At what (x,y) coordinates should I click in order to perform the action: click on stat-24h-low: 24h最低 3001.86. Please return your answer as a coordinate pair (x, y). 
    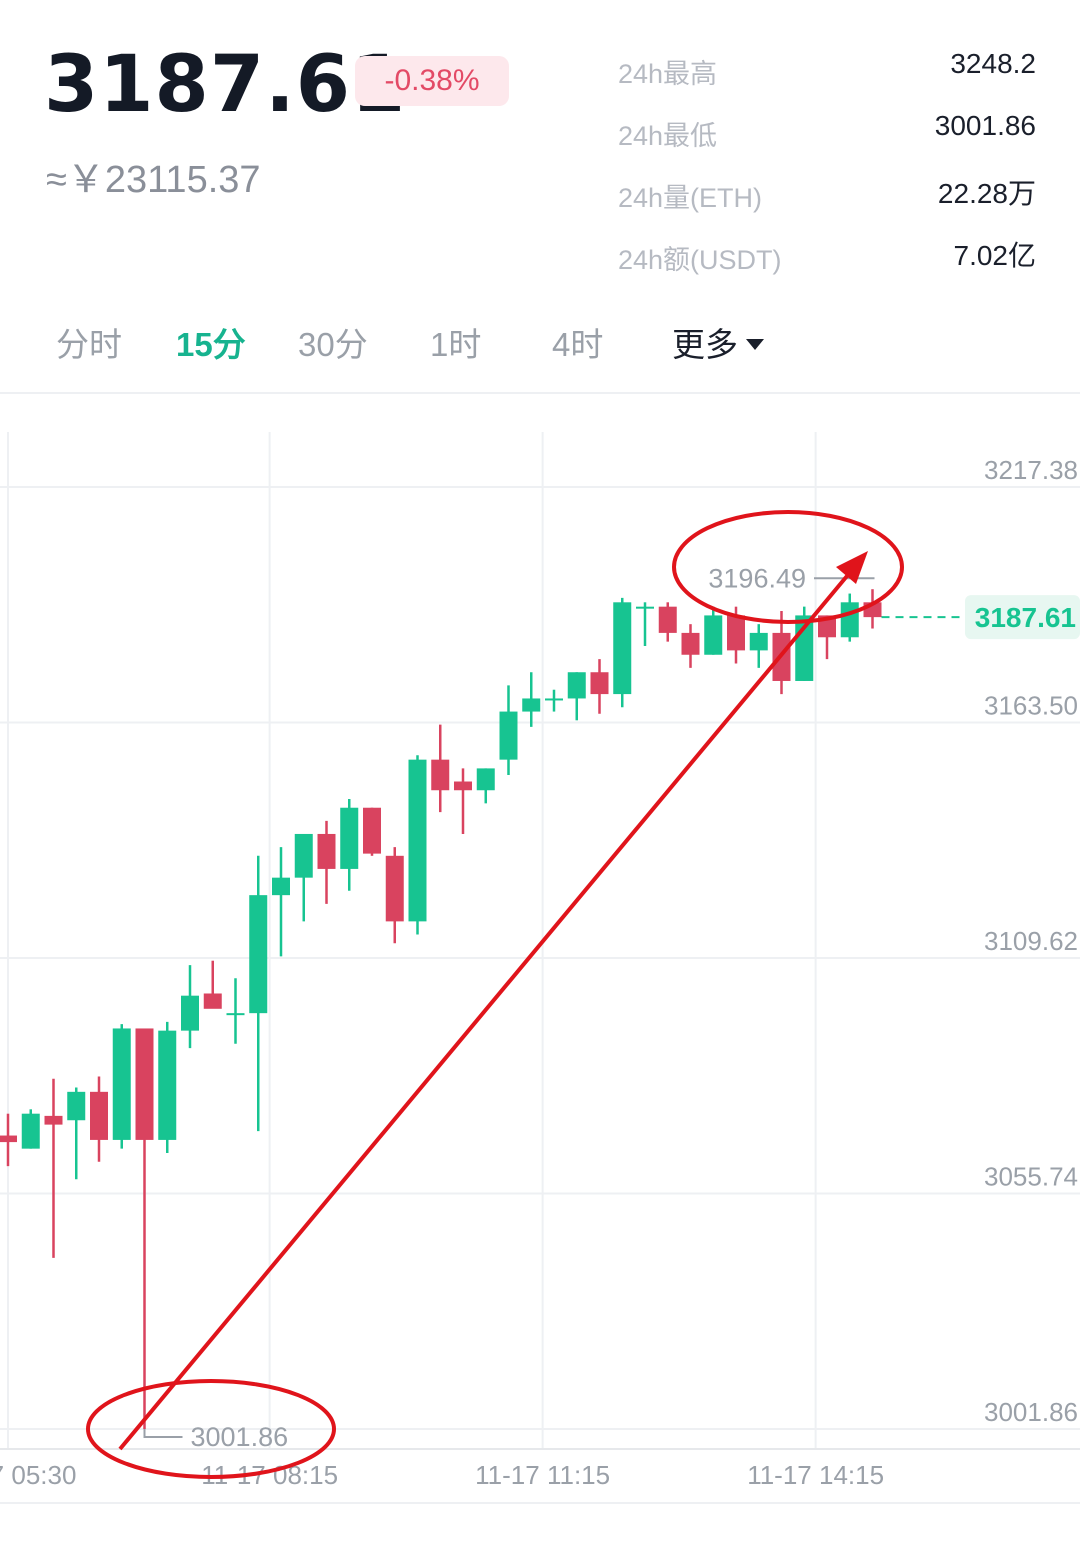
    Looking at the image, I should click on (827, 141).